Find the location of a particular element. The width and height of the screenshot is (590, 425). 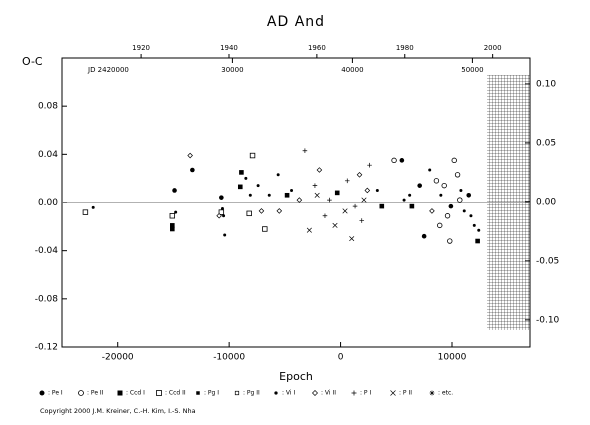

x-tick-label: 10000 is located at coordinates (452, 358).